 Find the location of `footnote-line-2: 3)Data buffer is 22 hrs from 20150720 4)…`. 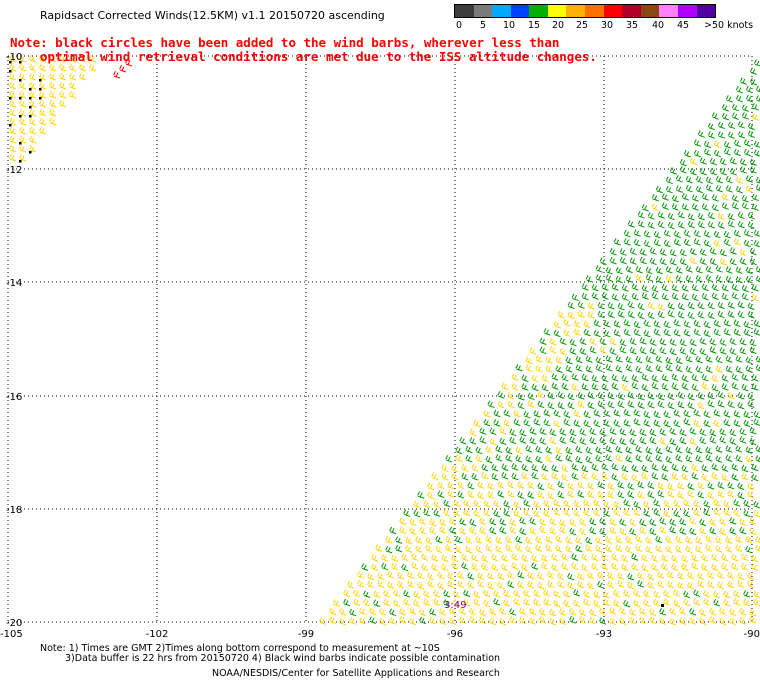

footnote-line-2: 3)Data buffer is 22 hrs from 20150720 4)… is located at coordinates (283, 658).